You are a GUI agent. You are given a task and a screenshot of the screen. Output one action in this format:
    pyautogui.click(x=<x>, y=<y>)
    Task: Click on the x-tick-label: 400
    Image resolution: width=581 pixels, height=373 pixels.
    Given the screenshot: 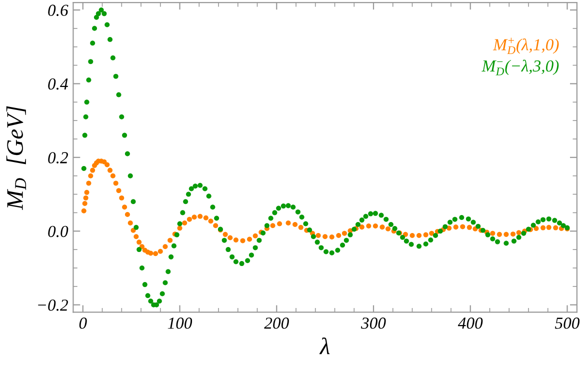 What is the action you would take?
    pyautogui.click(x=470, y=323)
    